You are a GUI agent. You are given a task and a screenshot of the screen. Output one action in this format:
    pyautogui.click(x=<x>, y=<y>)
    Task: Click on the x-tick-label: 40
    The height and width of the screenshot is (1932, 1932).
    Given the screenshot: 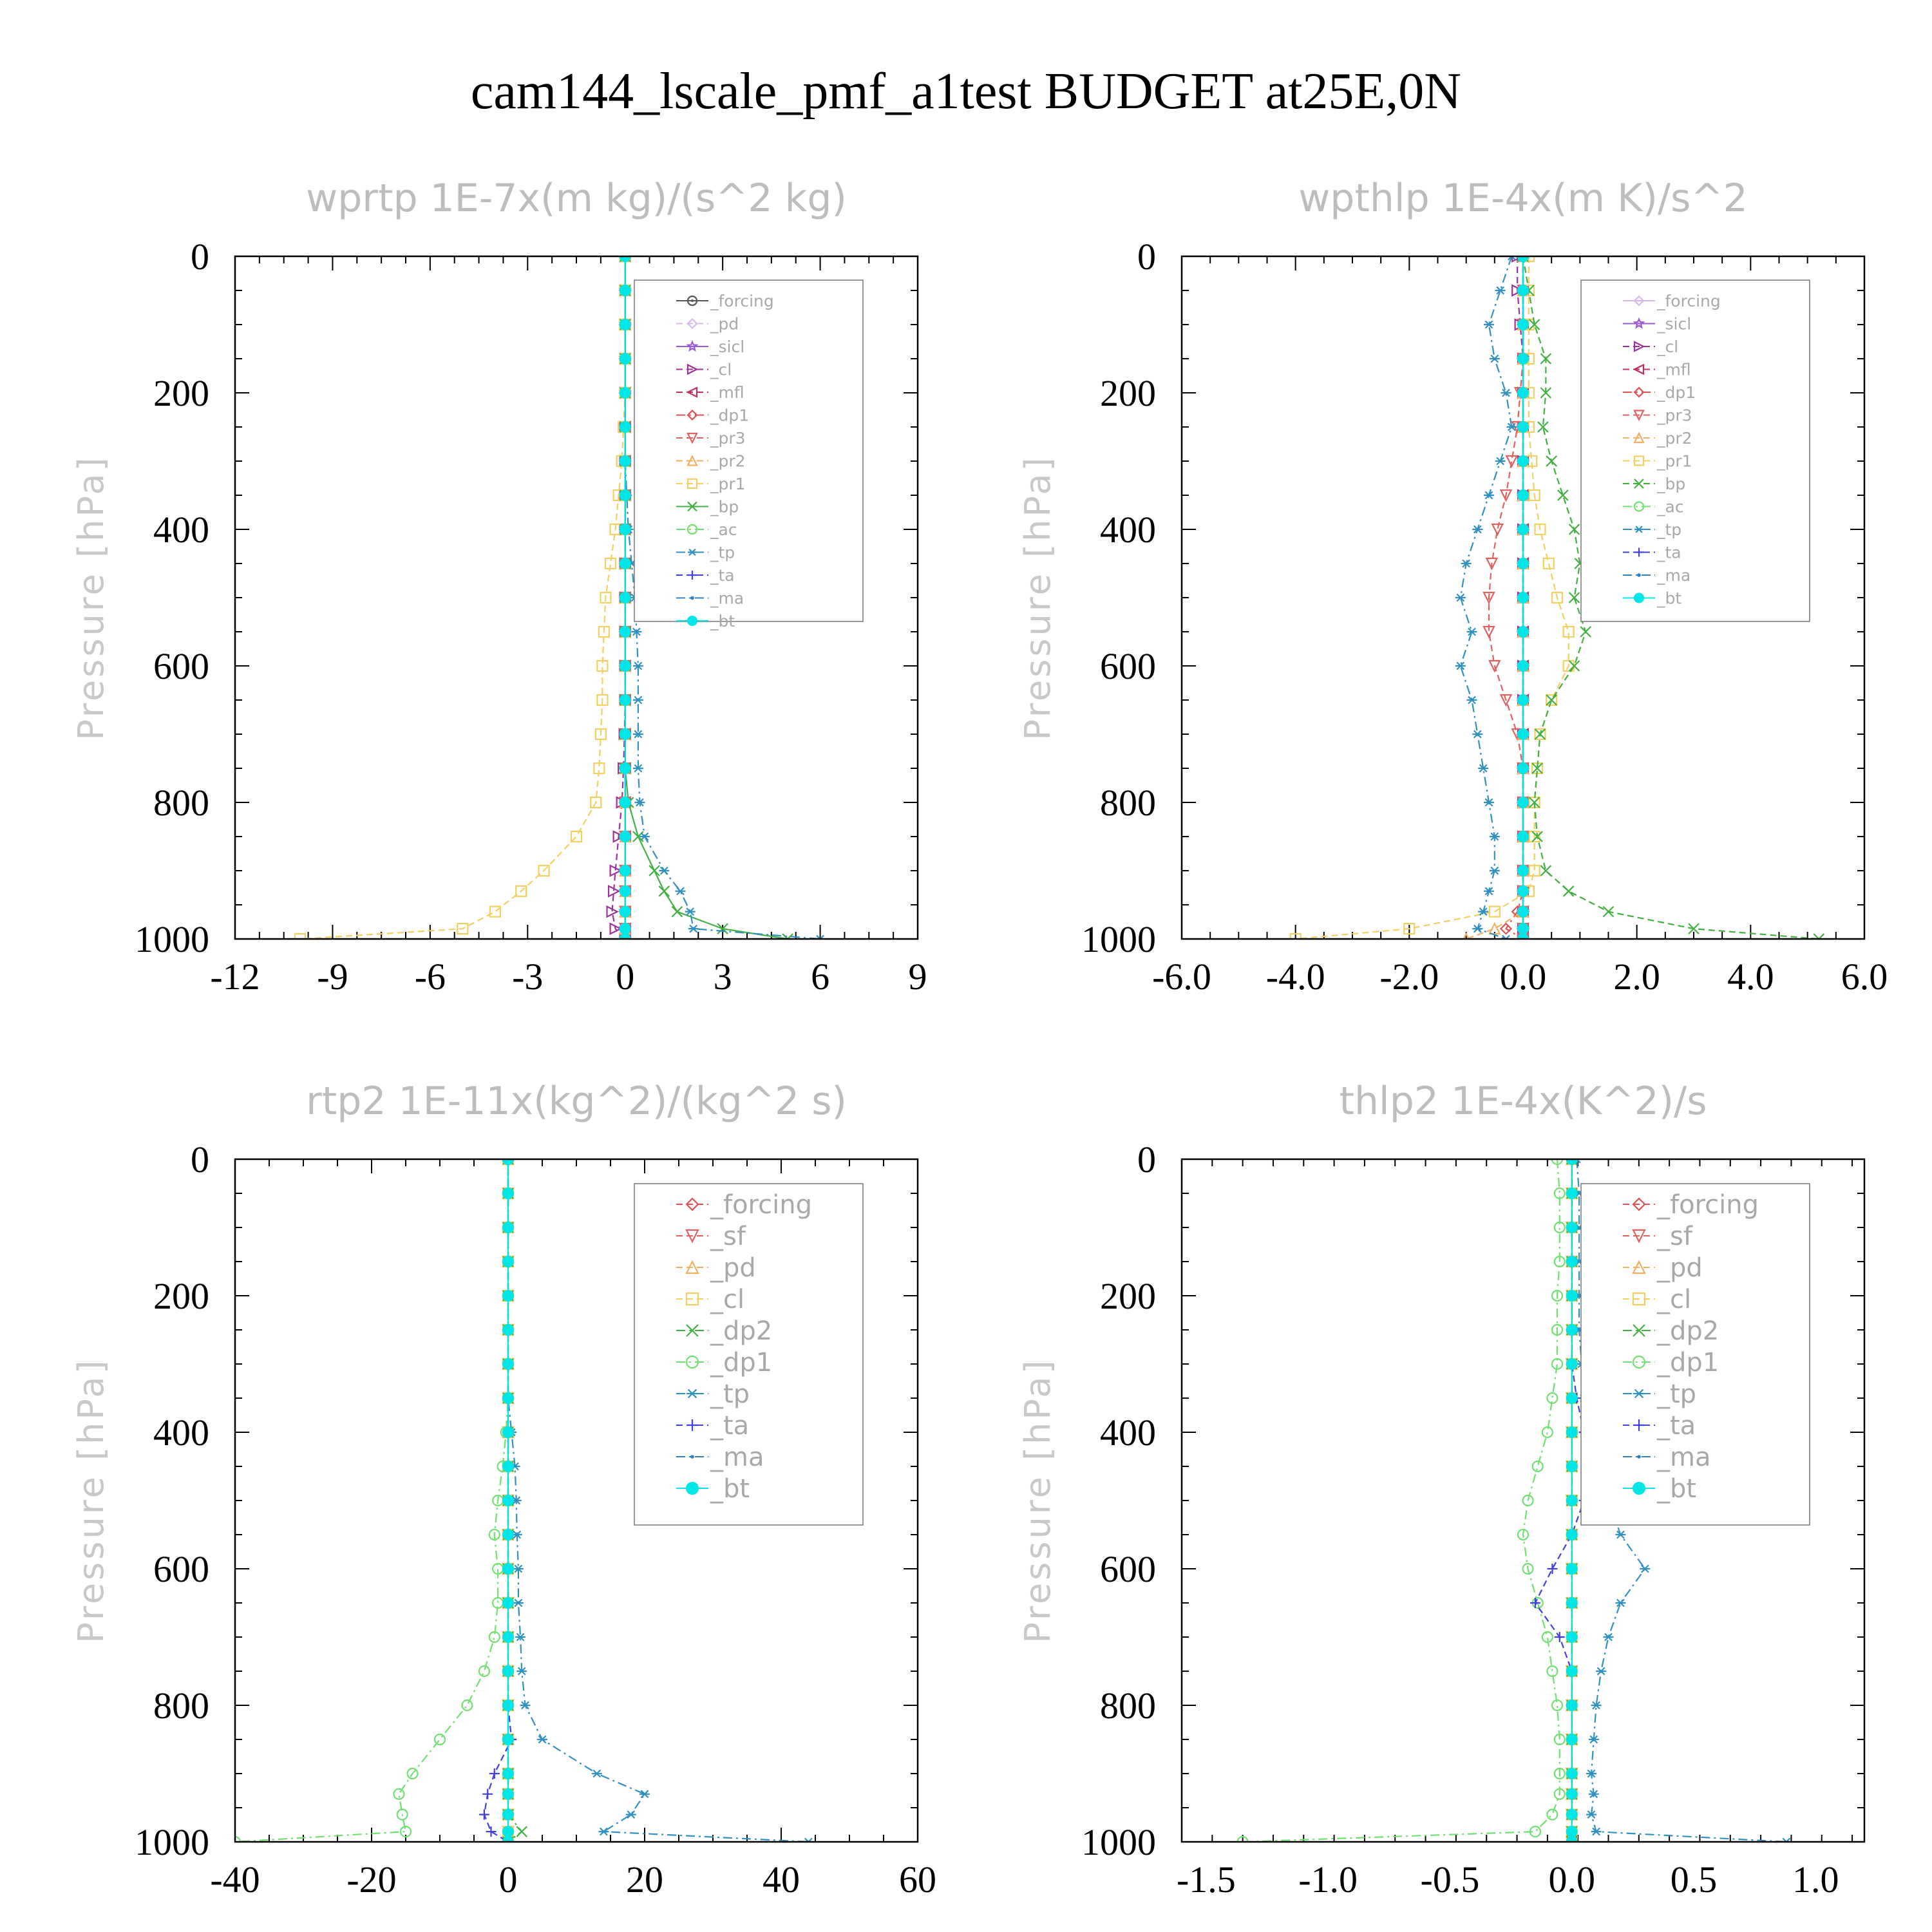 What is the action you would take?
    pyautogui.click(x=781, y=1880)
    